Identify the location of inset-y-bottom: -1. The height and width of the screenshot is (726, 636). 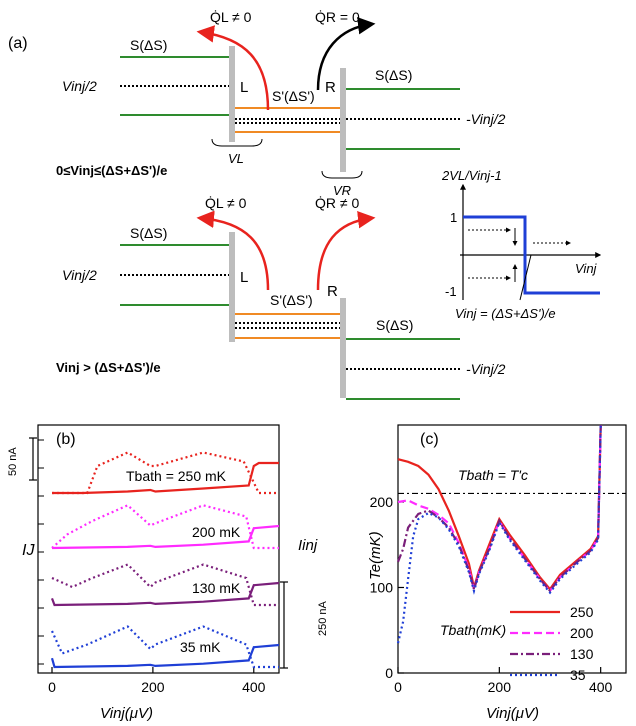
(451, 291).